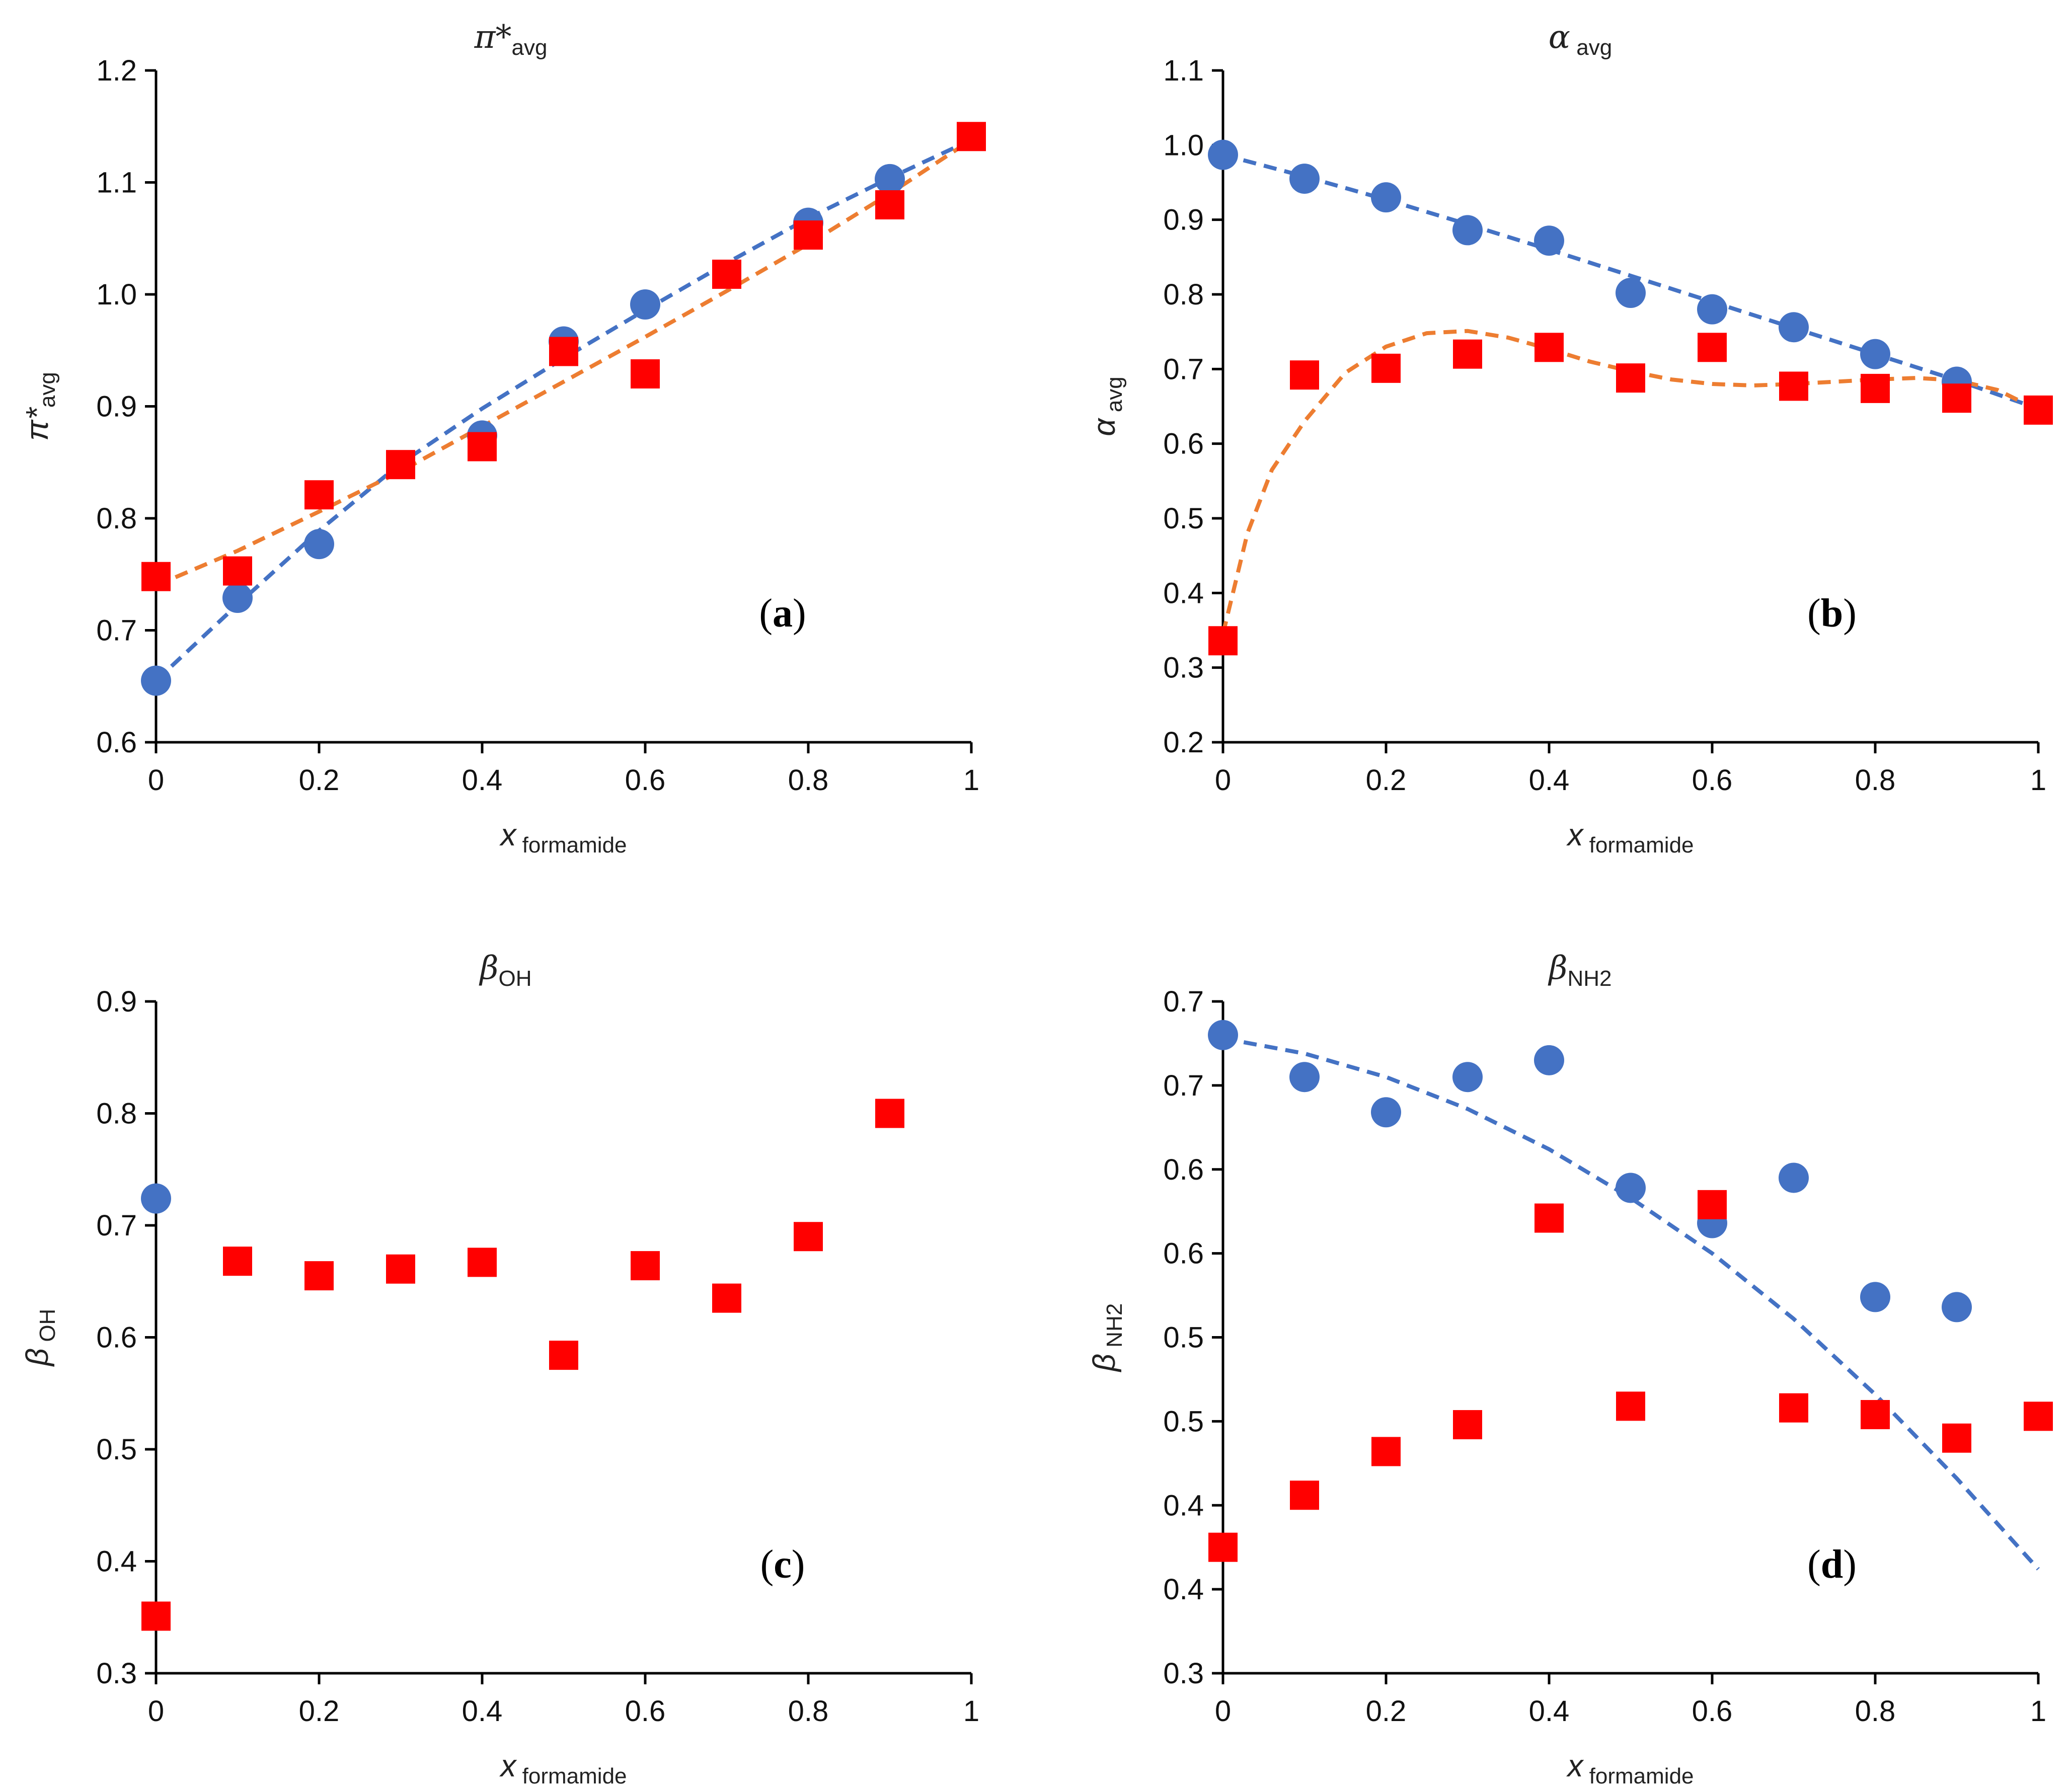  I want to click on y-tick-label: 1.2, so click(116, 70).